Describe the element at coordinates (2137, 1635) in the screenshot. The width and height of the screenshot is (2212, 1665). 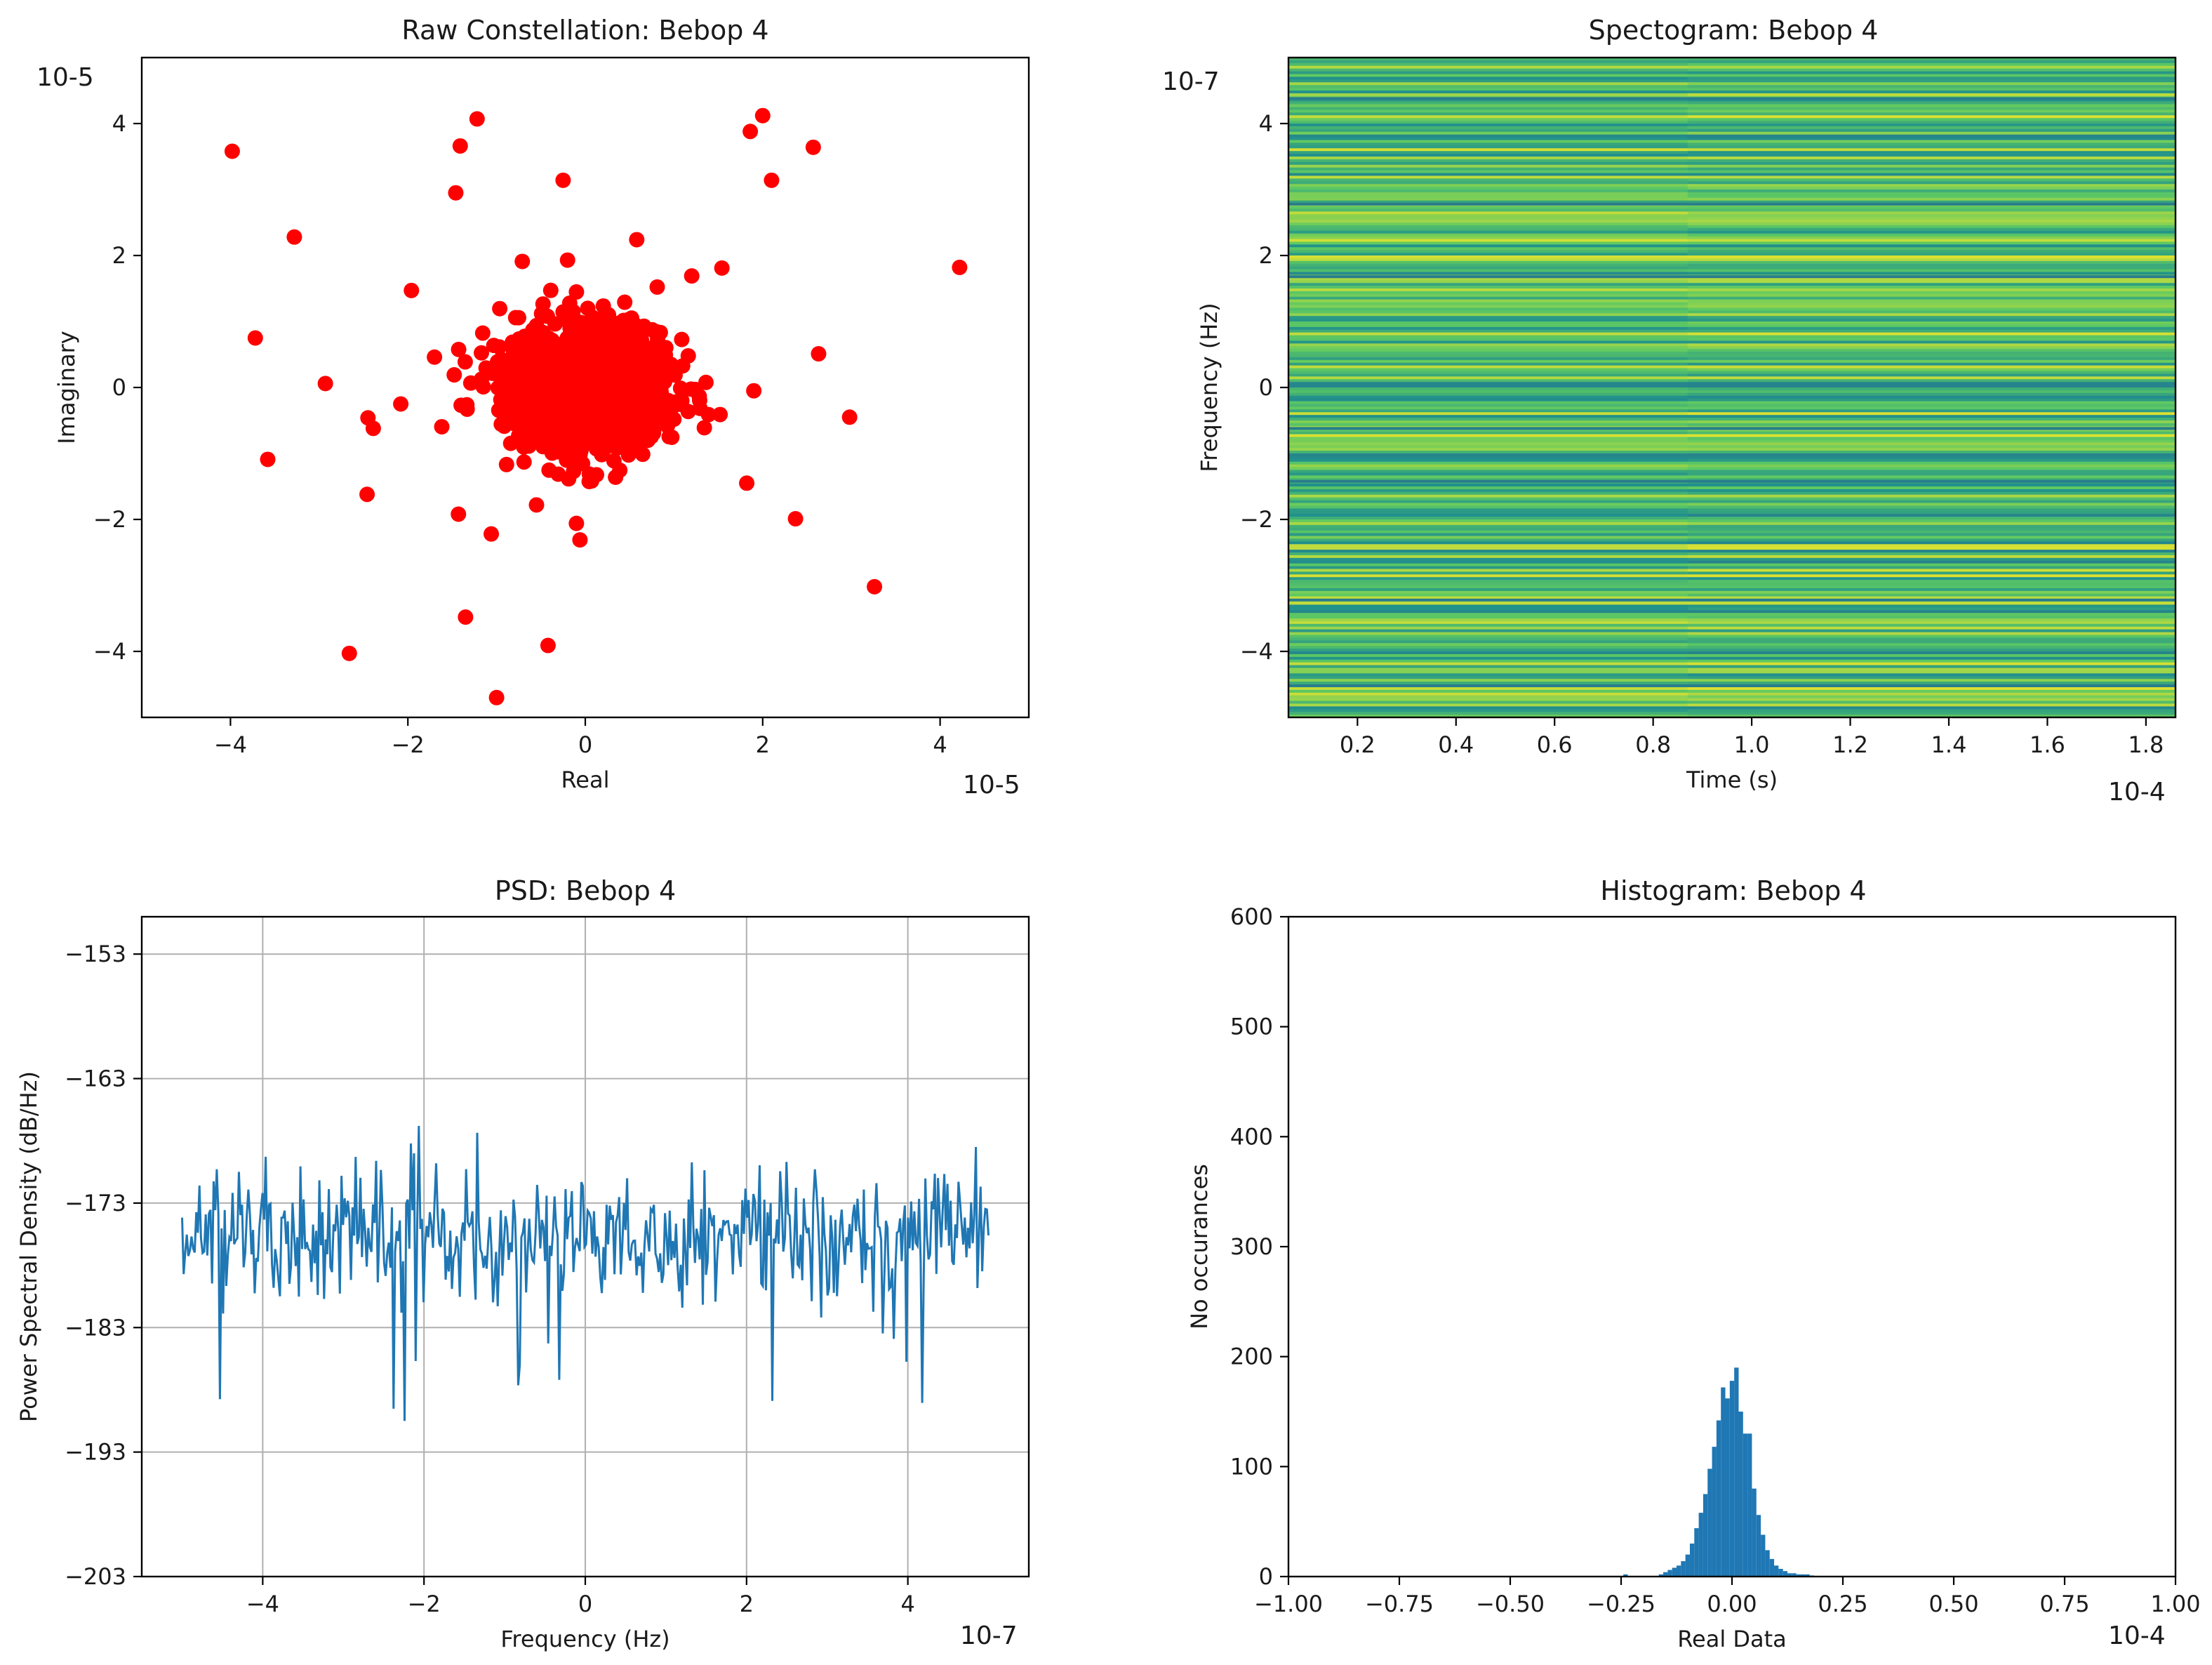
I see `histogram-x-scale: 10-4` at that location.